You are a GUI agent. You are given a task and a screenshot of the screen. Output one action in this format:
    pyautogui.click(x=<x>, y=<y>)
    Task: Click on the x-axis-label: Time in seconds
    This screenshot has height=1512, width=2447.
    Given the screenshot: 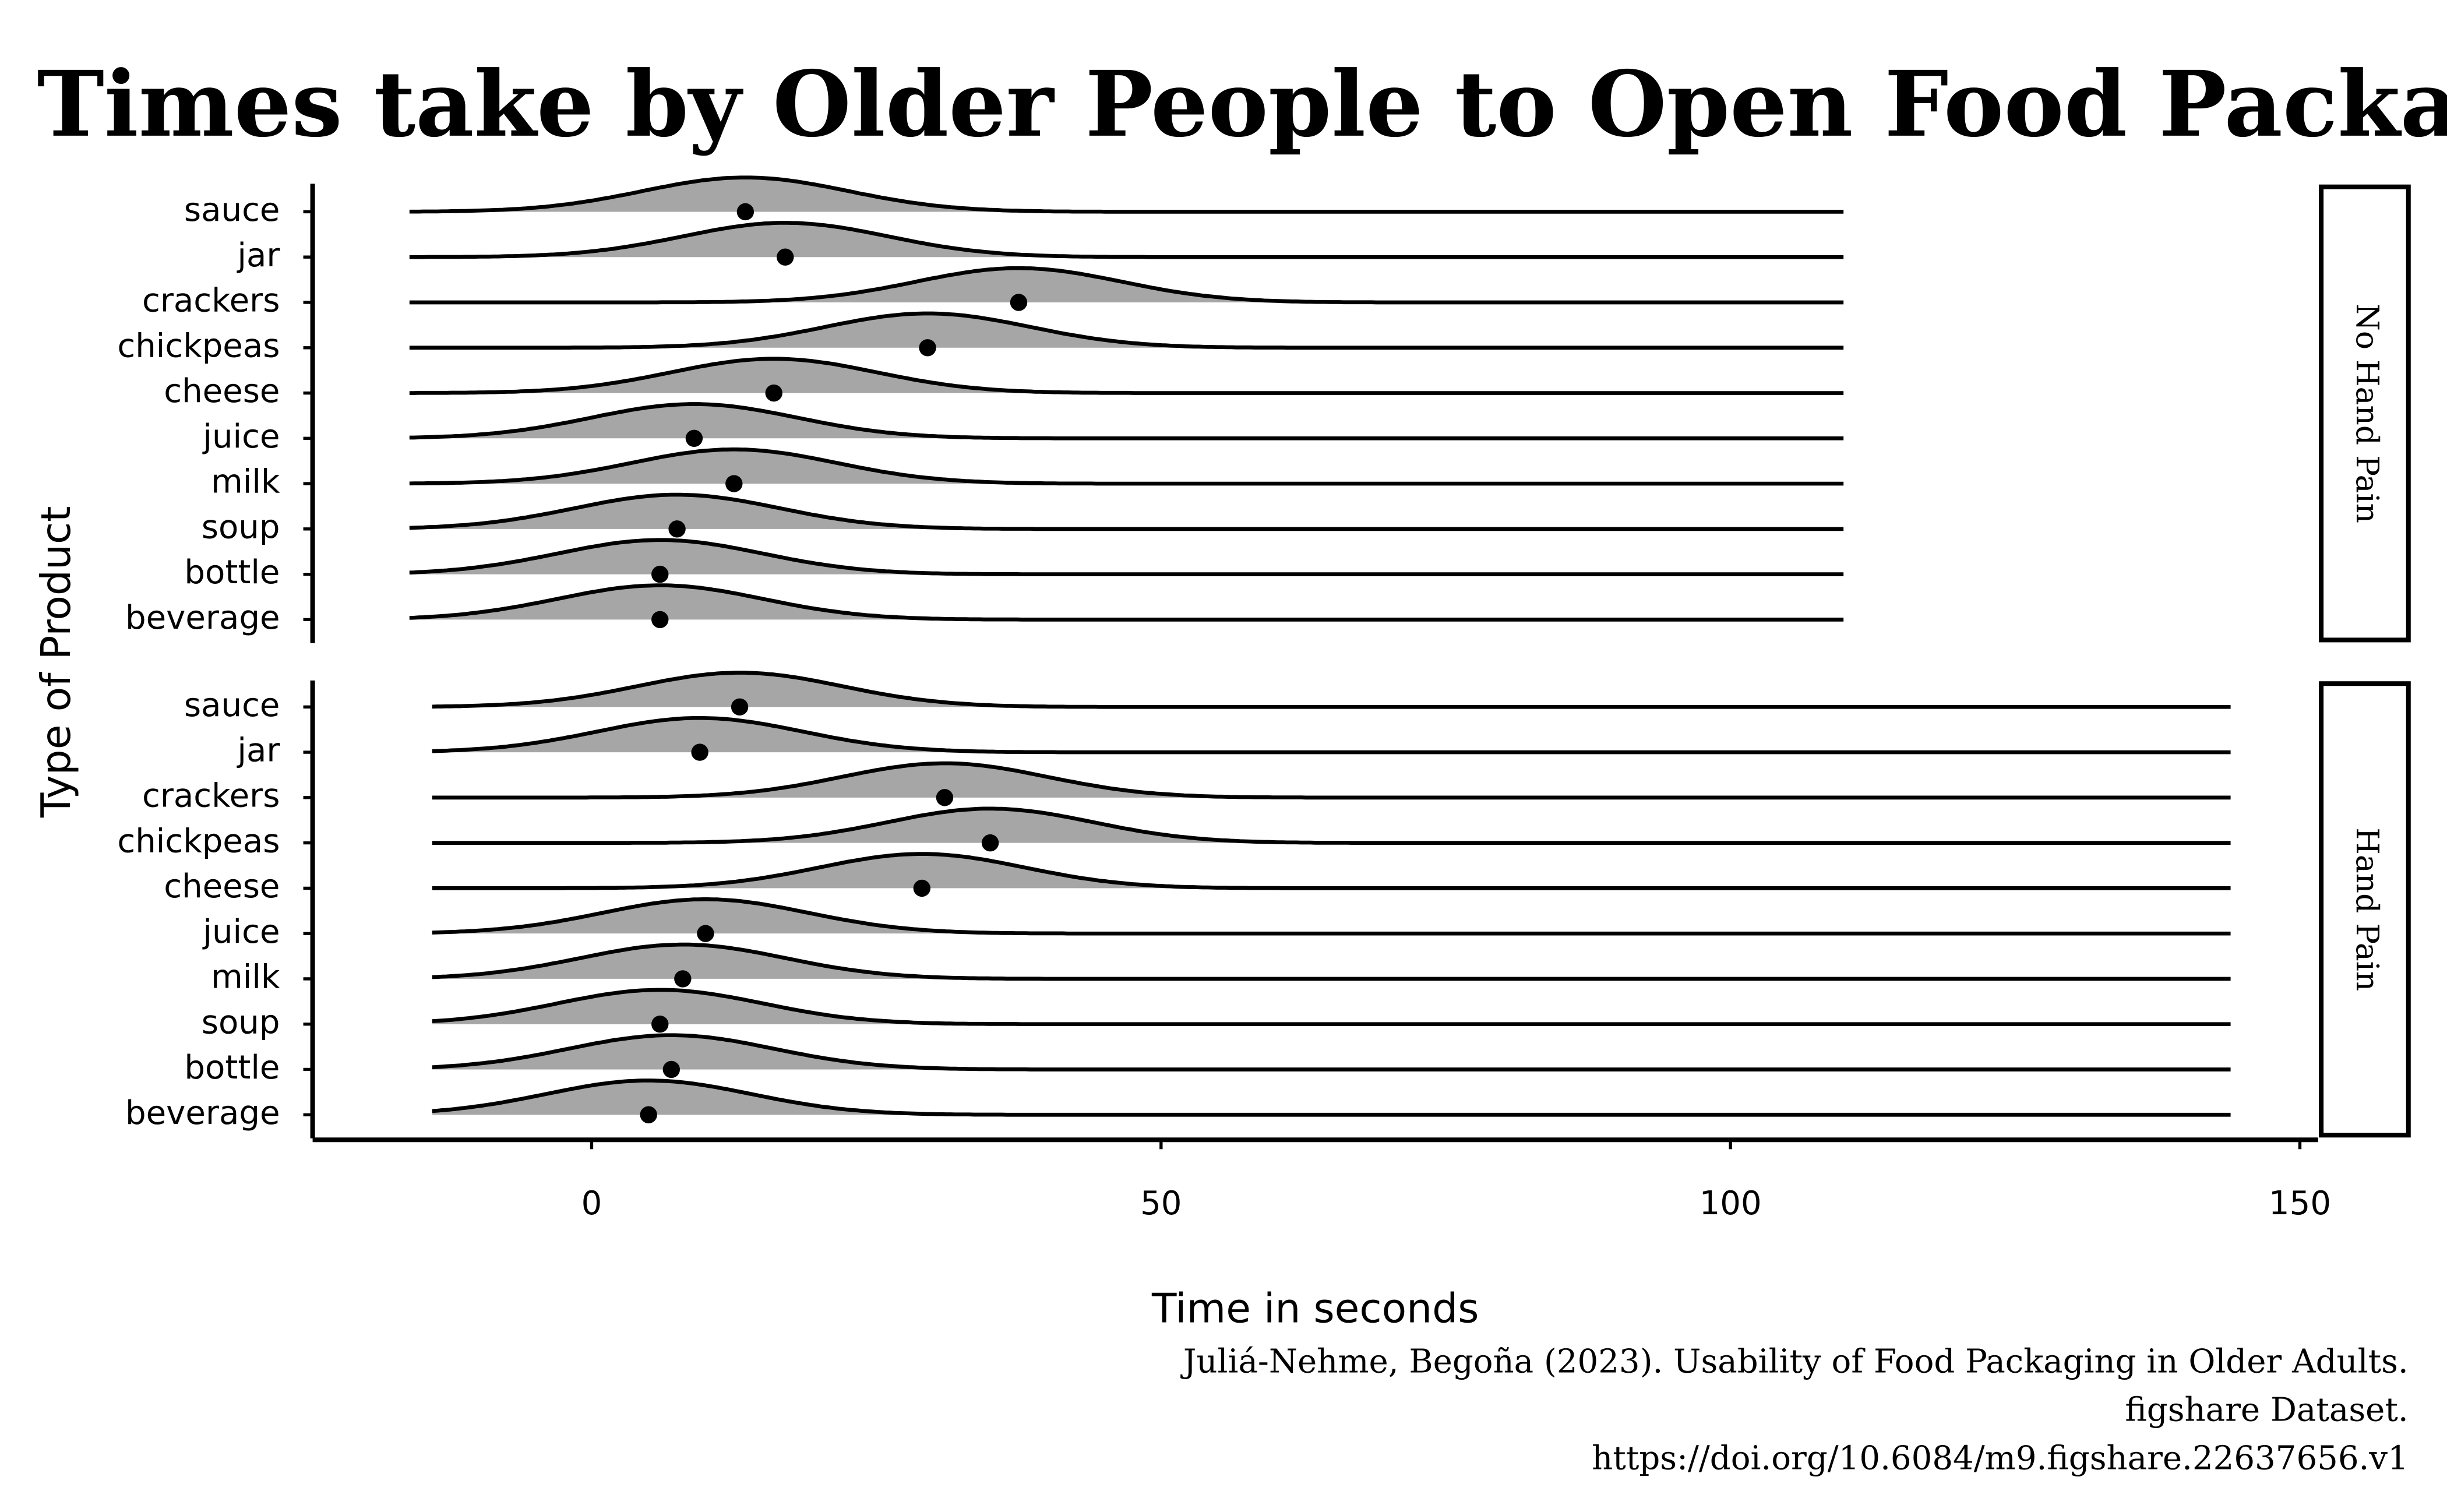 What is the action you would take?
    pyautogui.click(x=1315, y=1308)
    